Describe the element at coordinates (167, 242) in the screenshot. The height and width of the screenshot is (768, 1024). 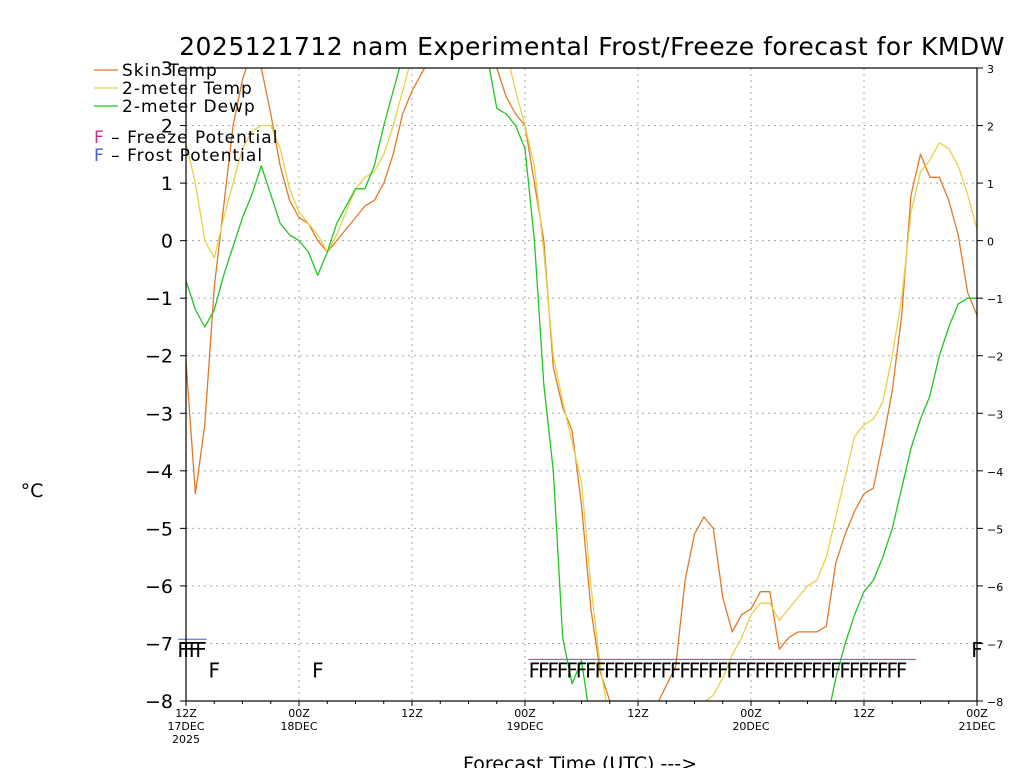
I see `y-tick-label-left: 0` at that location.